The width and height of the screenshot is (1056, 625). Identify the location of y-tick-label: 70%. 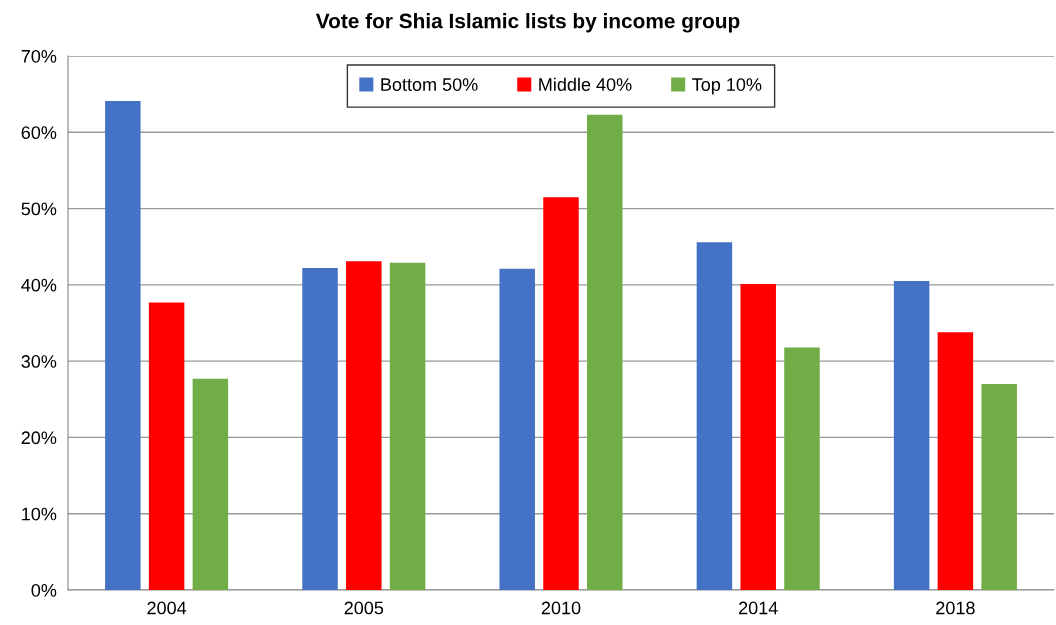
(39, 56).